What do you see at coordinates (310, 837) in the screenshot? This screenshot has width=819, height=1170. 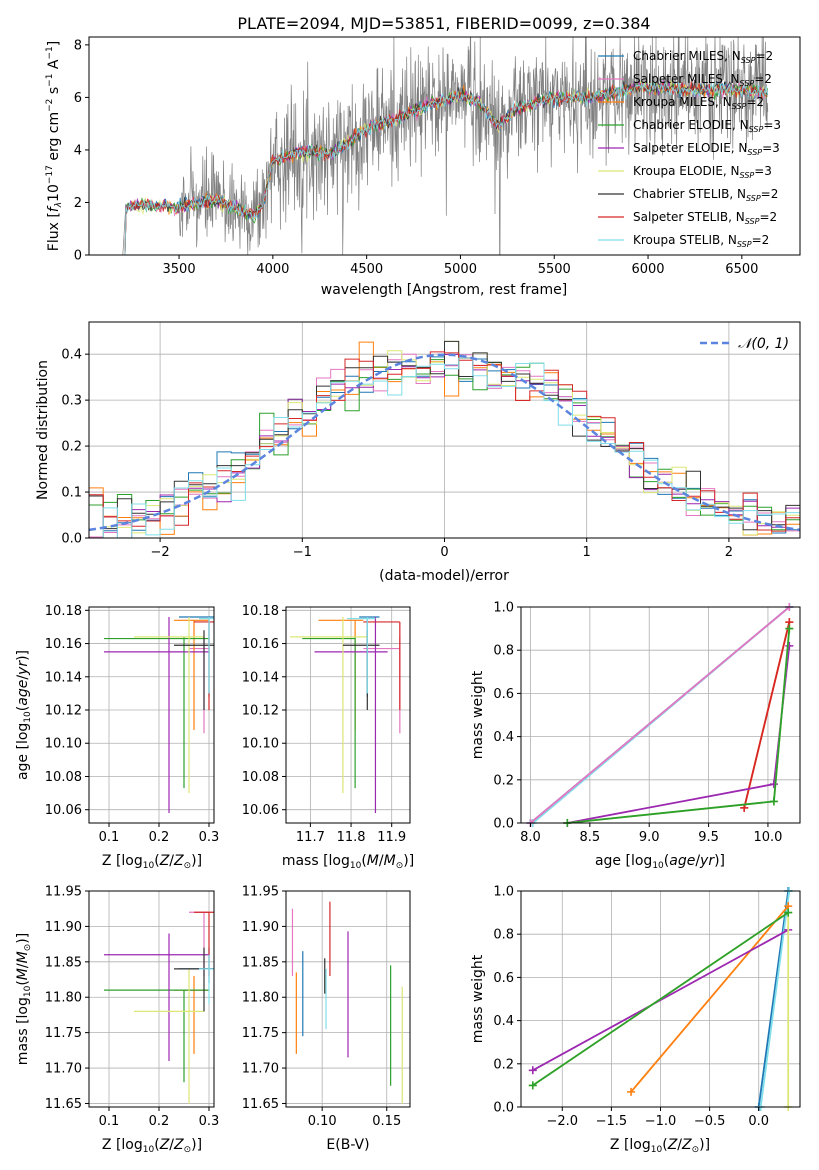 I see `x-tick-label: 11.7` at bounding box center [310, 837].